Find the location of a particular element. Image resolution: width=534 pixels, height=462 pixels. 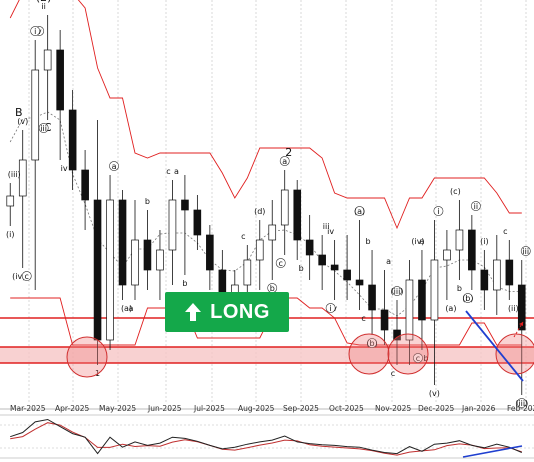

wave-label: iv is located at coordinates (330, 231).